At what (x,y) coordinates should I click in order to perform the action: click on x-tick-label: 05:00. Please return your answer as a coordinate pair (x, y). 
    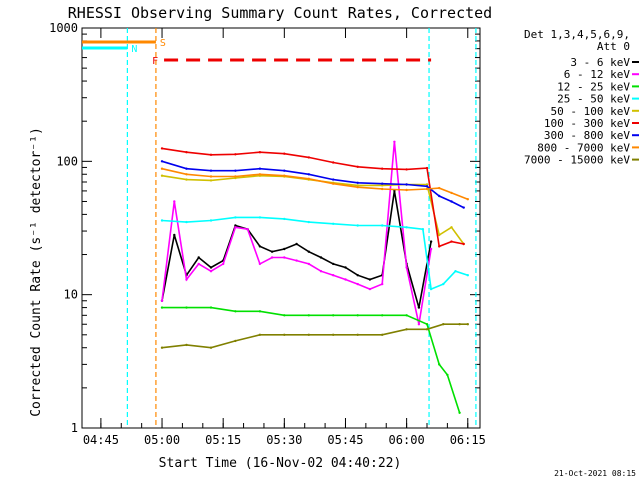
    Looking at the image, I should click on (162, 440).